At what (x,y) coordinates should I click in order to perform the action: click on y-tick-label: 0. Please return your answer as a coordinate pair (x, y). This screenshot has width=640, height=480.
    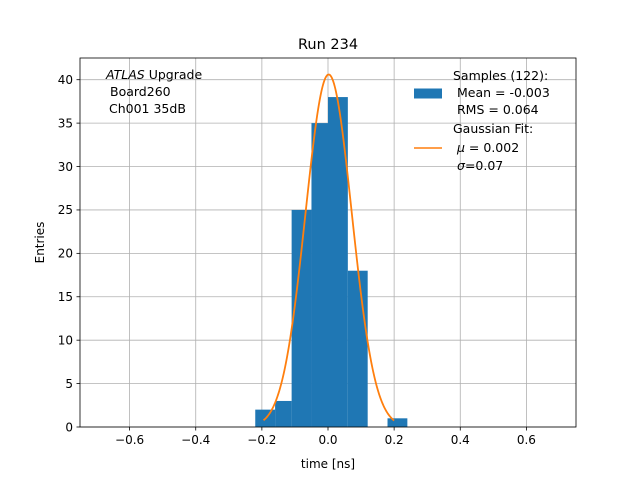
    Looking at the image, I should click on (69, 427).